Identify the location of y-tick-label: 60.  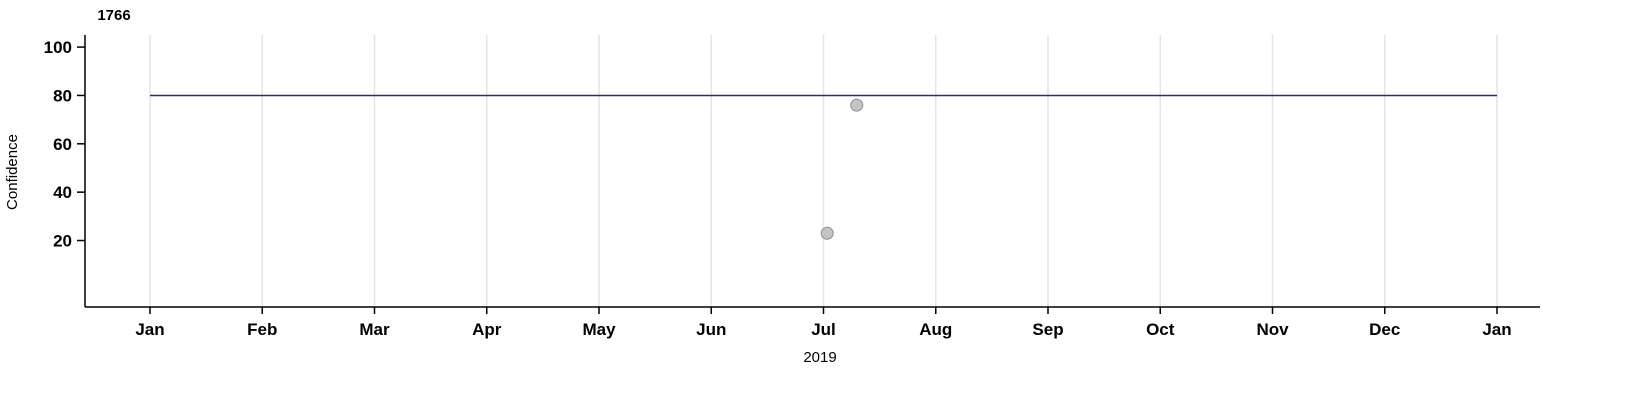
(62, 144).